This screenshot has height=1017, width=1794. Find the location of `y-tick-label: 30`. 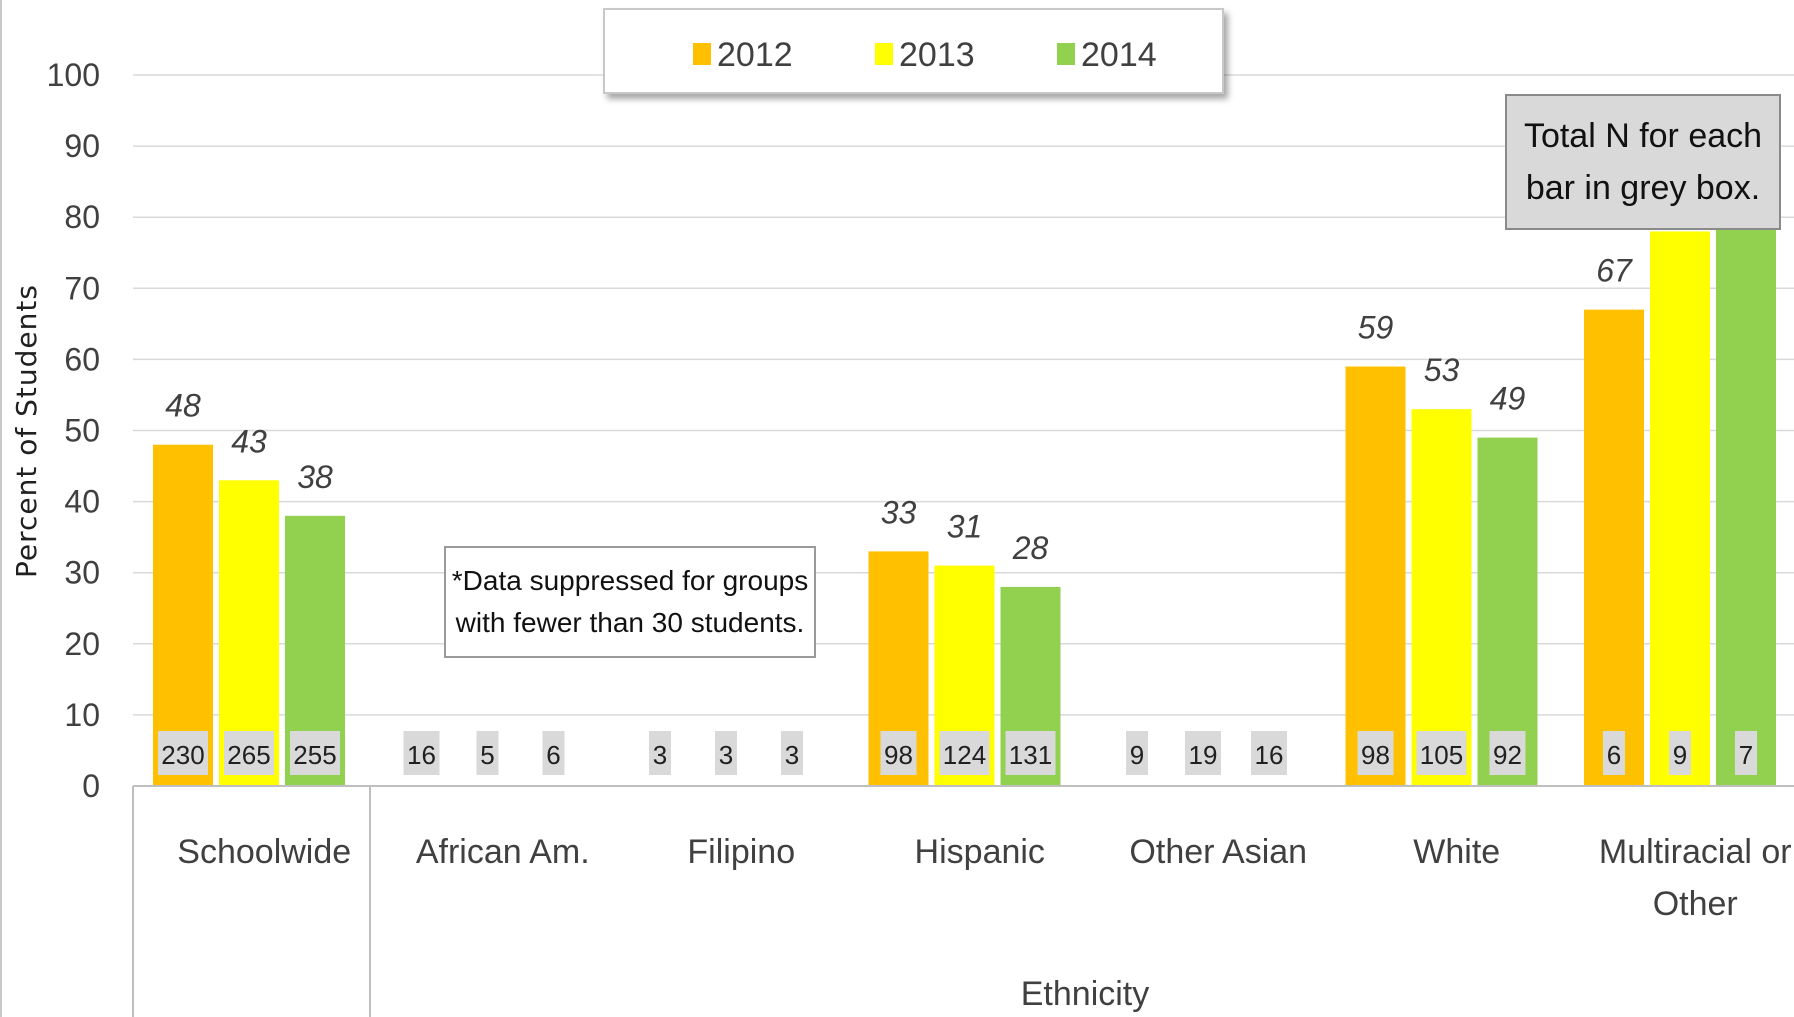

y-tick-label: 30 is located at coordinates (82, 573).